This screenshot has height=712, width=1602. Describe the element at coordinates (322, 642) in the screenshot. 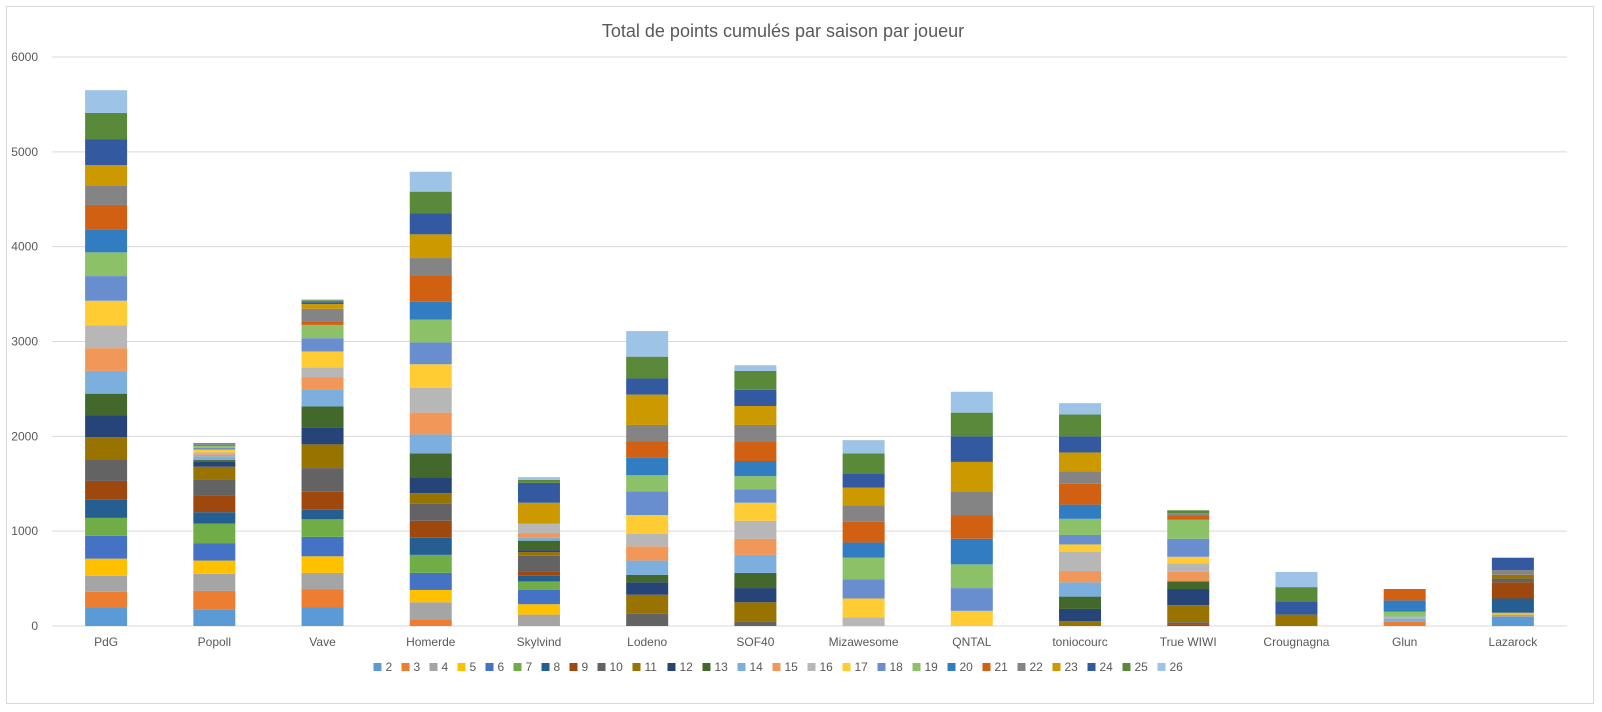

I see `x-tick-label: Vave` at that location.